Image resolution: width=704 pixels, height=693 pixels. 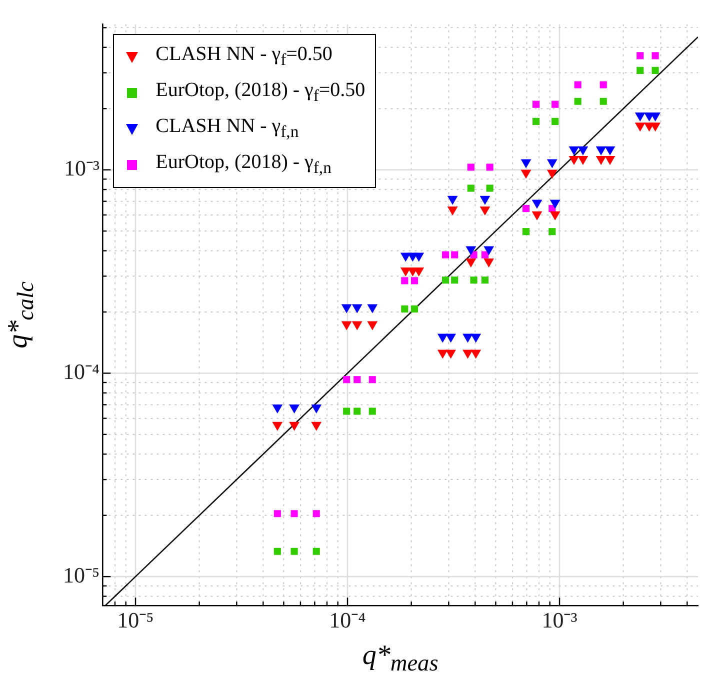 What do you see at coordinates (82, 168) in the screenshot?
I see `y-tick-label: 10⁻³` at bounding box center [82, 168].